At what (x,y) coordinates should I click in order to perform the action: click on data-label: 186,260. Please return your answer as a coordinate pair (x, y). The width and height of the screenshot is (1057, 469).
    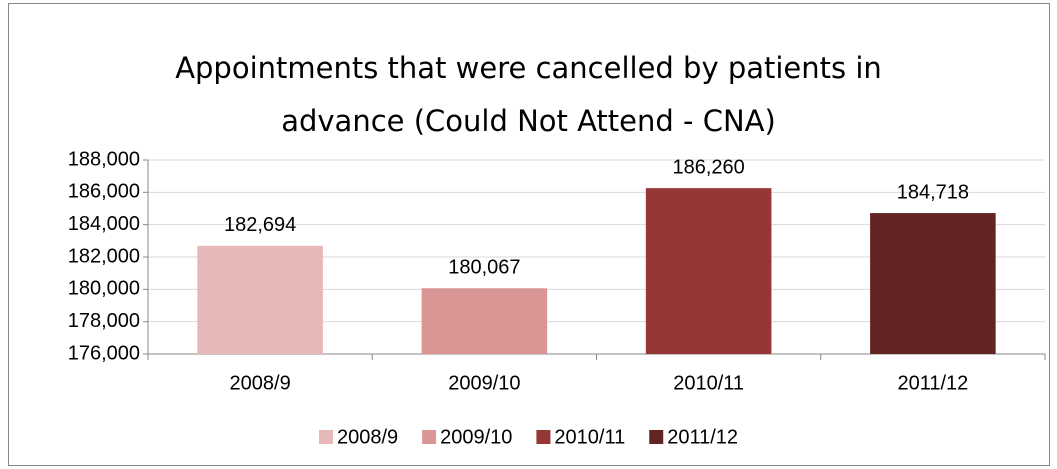
    Looking at the image, I should click on (708, 167).